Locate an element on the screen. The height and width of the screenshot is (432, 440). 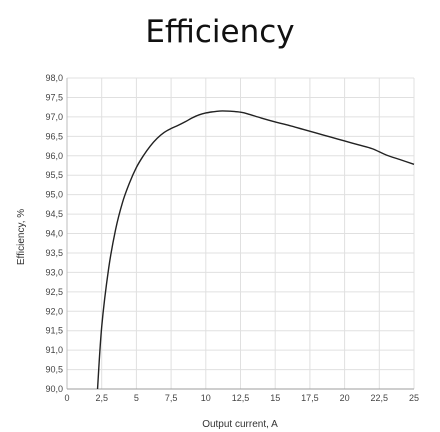
y-tick-label: 93,5 is located at coordinates (54, 253).